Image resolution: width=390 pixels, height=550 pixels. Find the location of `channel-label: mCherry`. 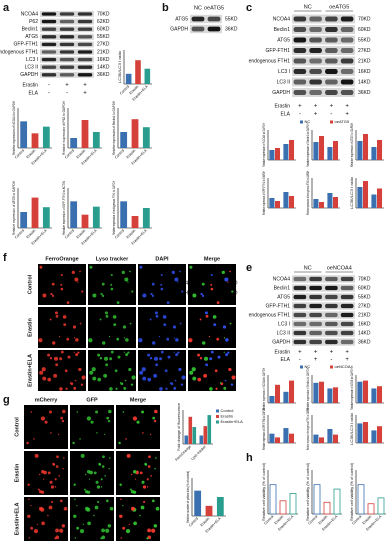

channel-label: mCherry is located at coordinates (47, 400).